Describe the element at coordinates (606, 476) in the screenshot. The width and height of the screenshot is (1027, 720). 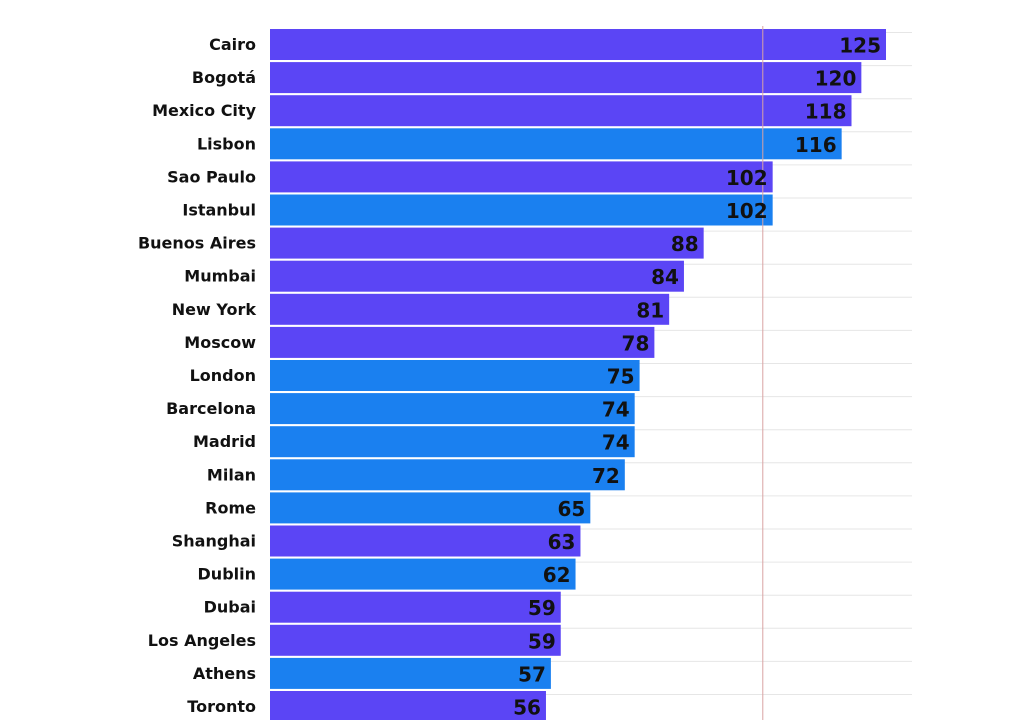
I see `value-label: 72` at that location.